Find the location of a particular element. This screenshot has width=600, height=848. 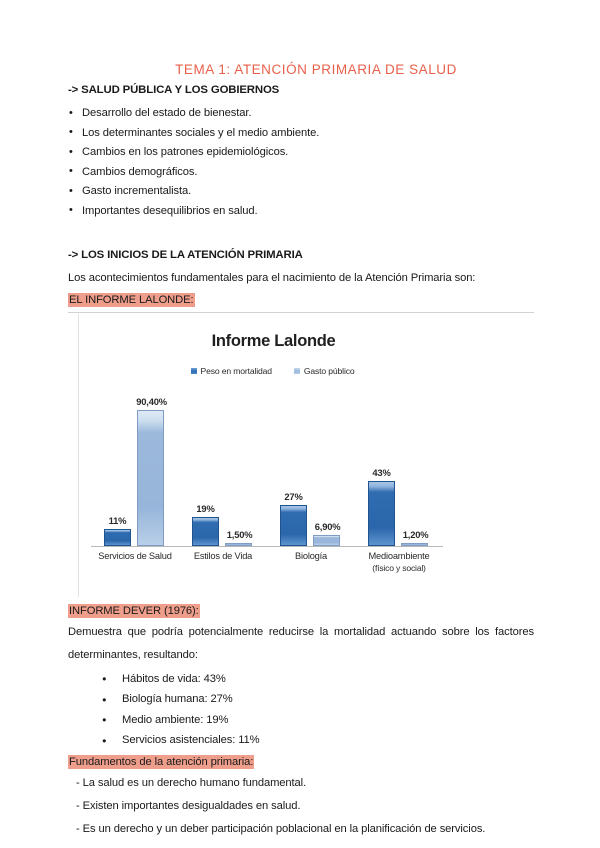

bar-group-estilos-de-vida: 19% 1,50% is located at coordinates (223, 478).